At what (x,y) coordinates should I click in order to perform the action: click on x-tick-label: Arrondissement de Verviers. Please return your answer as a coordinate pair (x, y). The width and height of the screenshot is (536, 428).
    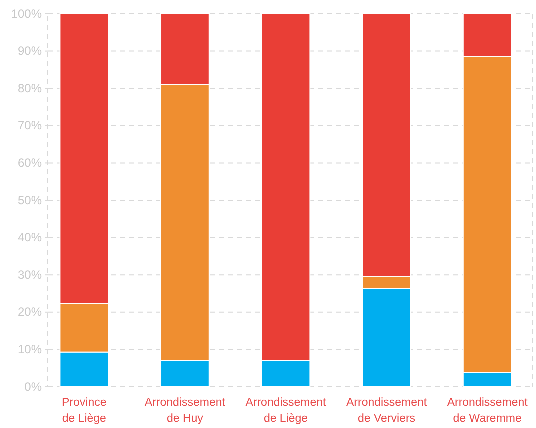
    Looking at the image, I should click on (387, 411).